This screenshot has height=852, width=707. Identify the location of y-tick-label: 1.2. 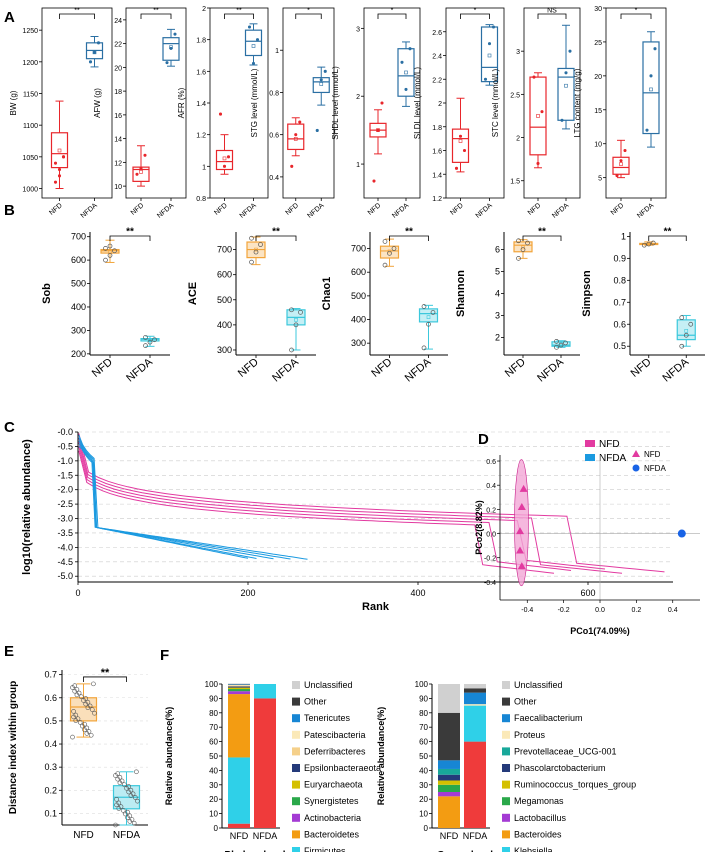
(437, 199).